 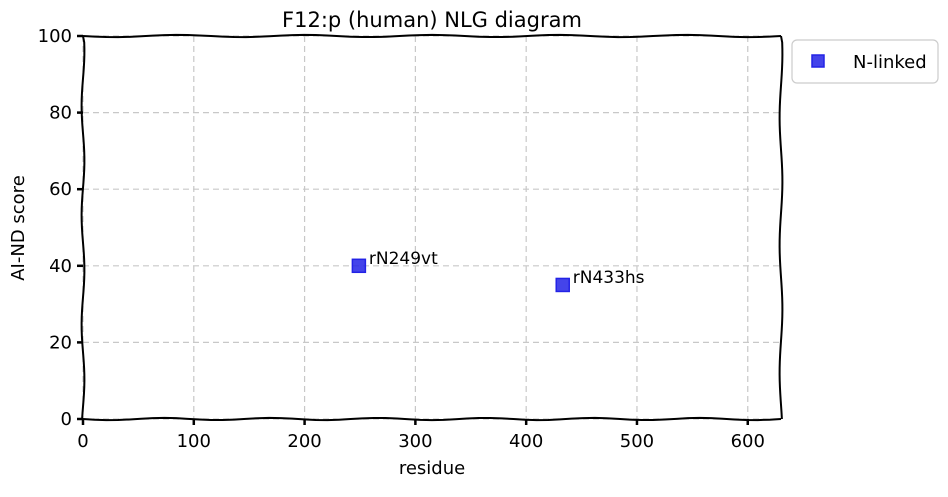 What do you see at coordinates (18, 228) in the screenshot?
I see `y-axis-label: AI-ND score` at bounding box center [18, 228].